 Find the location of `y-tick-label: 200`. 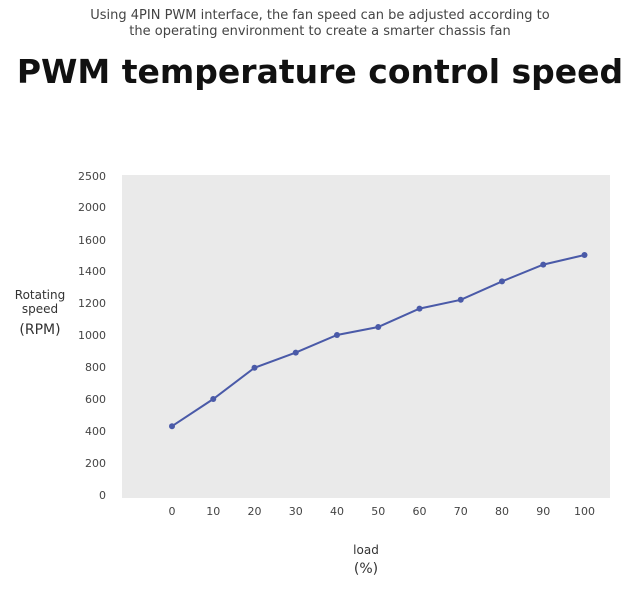

y-tick-label: 200 is located at coordinates (95, 463).